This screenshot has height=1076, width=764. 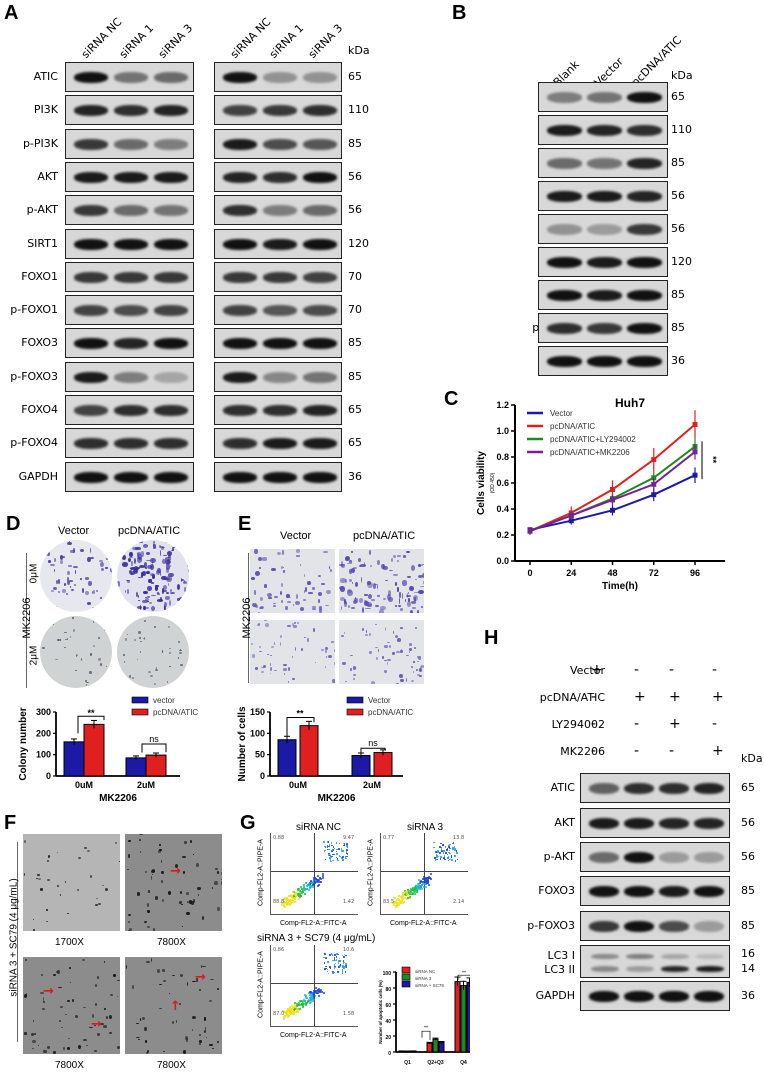 What do you see at coordinates (349, 838) in the screenshot?
I see `quadrant-value: 9.47` at bounding box center [349, 838].